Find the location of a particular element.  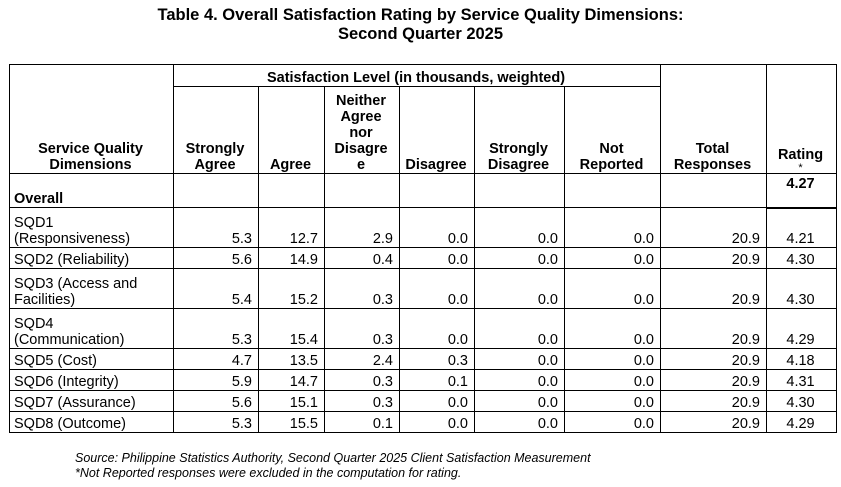

row-dimension: SQD4 (Communication) is located at coordinates (91, 328).